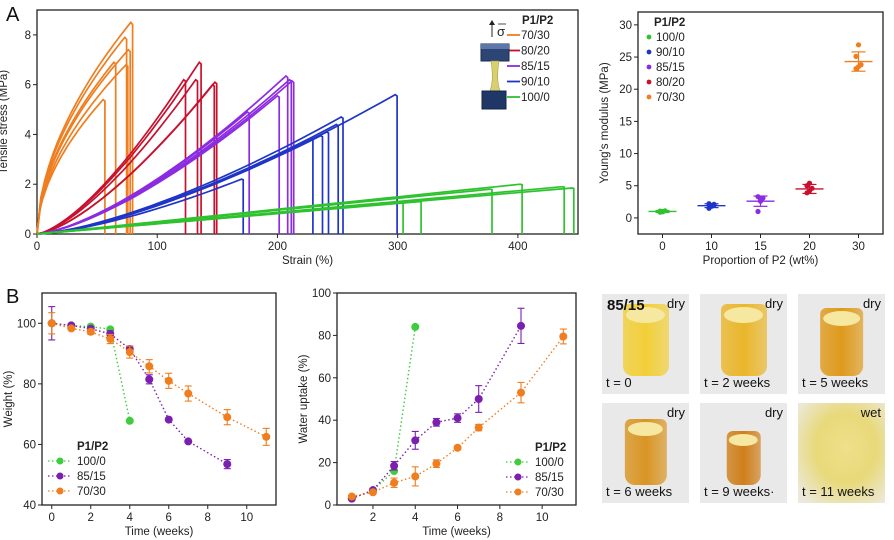 The height and width of the screenshot is (540, 894). I want to click on modulus-y-tick-label: 5, so click(629, 187).